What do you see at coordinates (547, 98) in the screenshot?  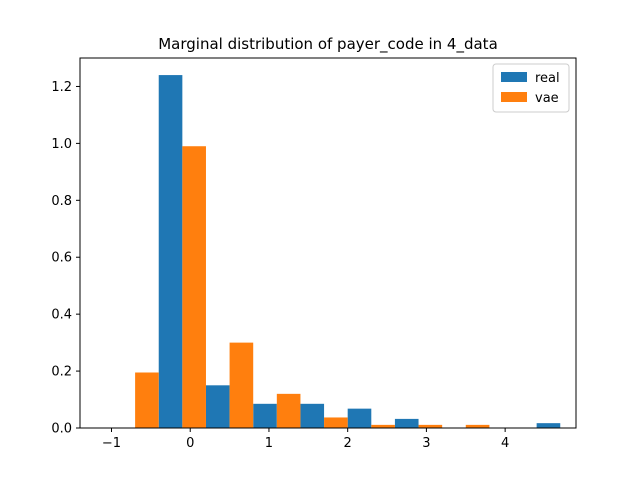 I see `legend-label-vae: vae` at bounding box center [547, 98].